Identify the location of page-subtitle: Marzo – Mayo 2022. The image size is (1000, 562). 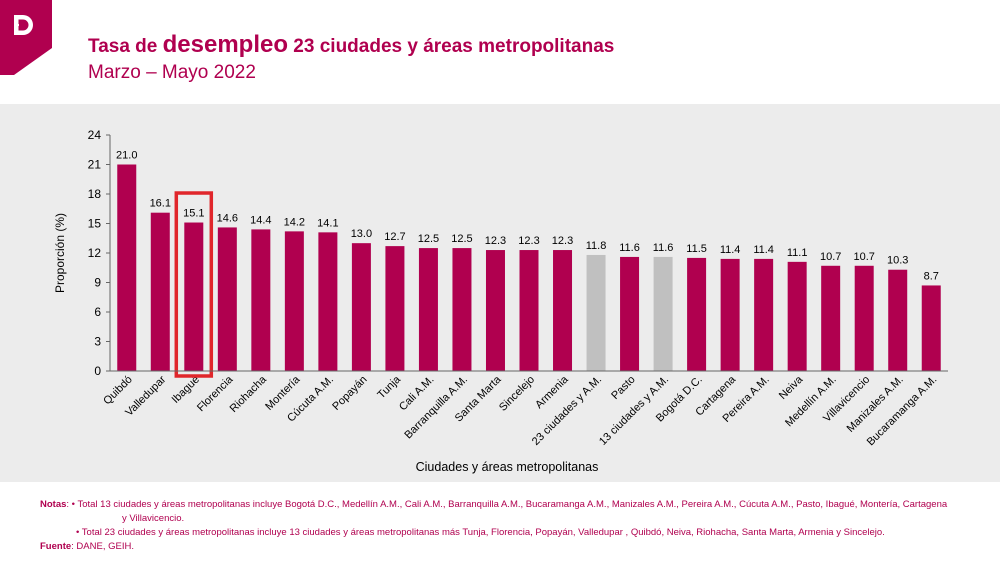
(172, 72).